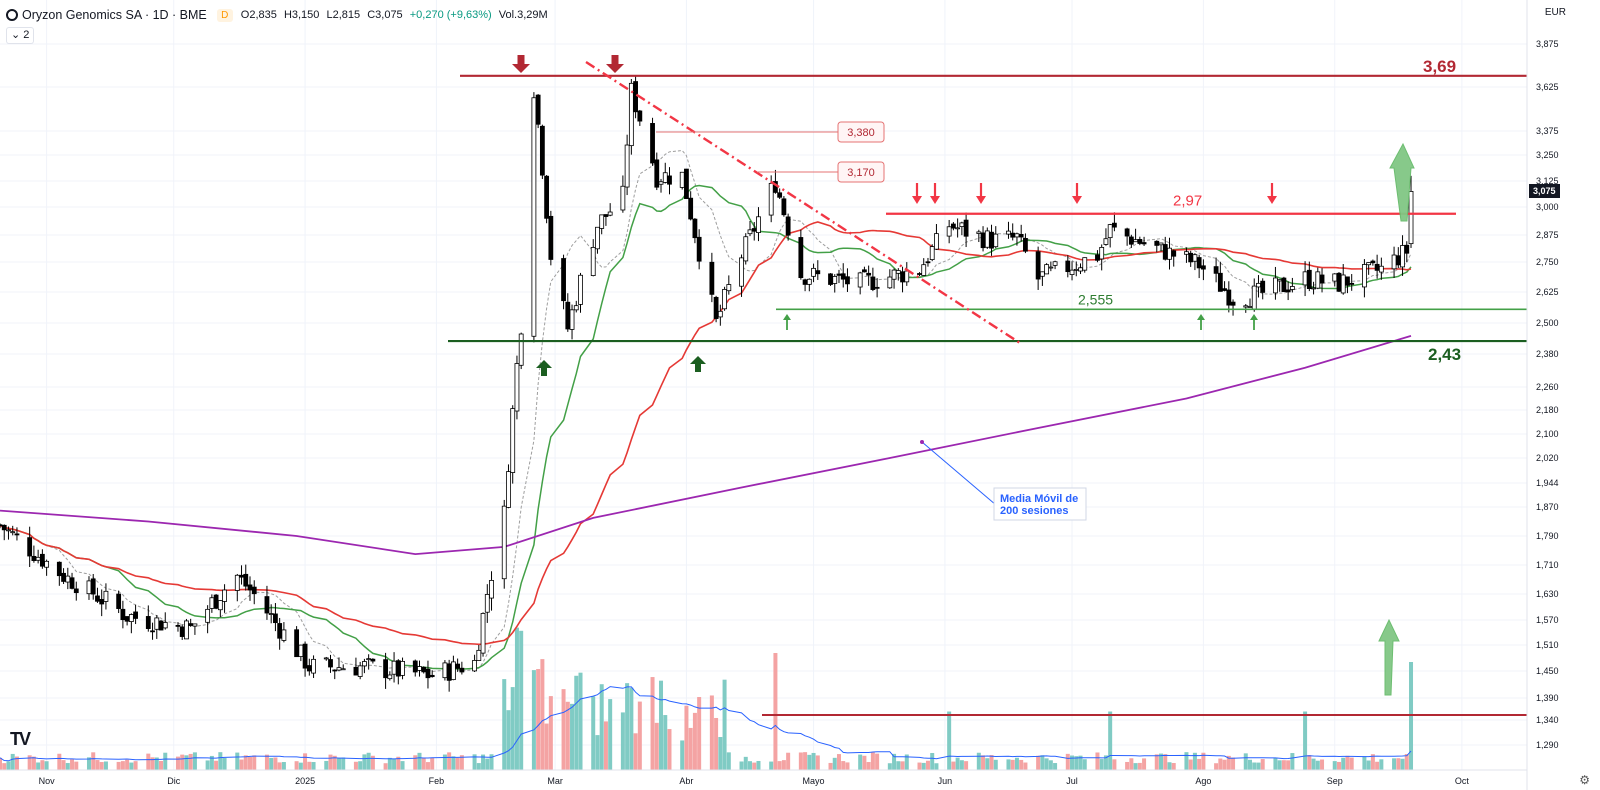  Describe the element at coordinates (1095, 299) in the screenshot. I see `level-label-2555: 2,555` at that location.